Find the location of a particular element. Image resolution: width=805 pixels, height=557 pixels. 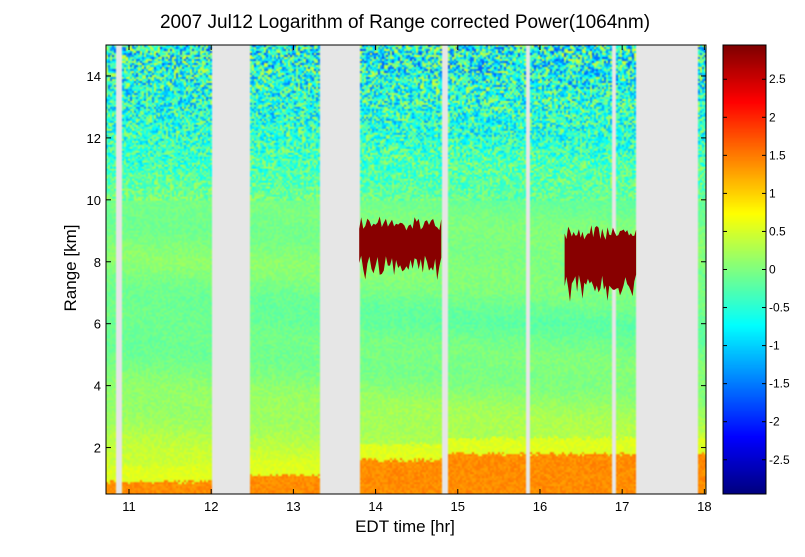

x-tick-label: 12 is located at coordinates (211, 506).